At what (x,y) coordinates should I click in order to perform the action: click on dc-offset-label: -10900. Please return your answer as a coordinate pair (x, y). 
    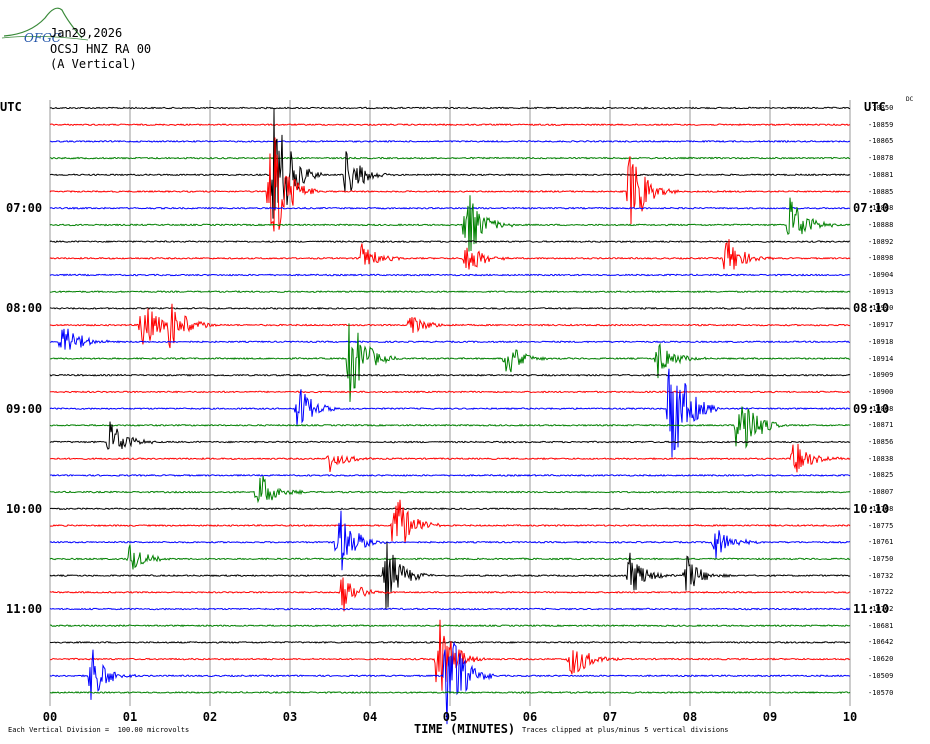
    Looking at the image, I should click on (881, 391).